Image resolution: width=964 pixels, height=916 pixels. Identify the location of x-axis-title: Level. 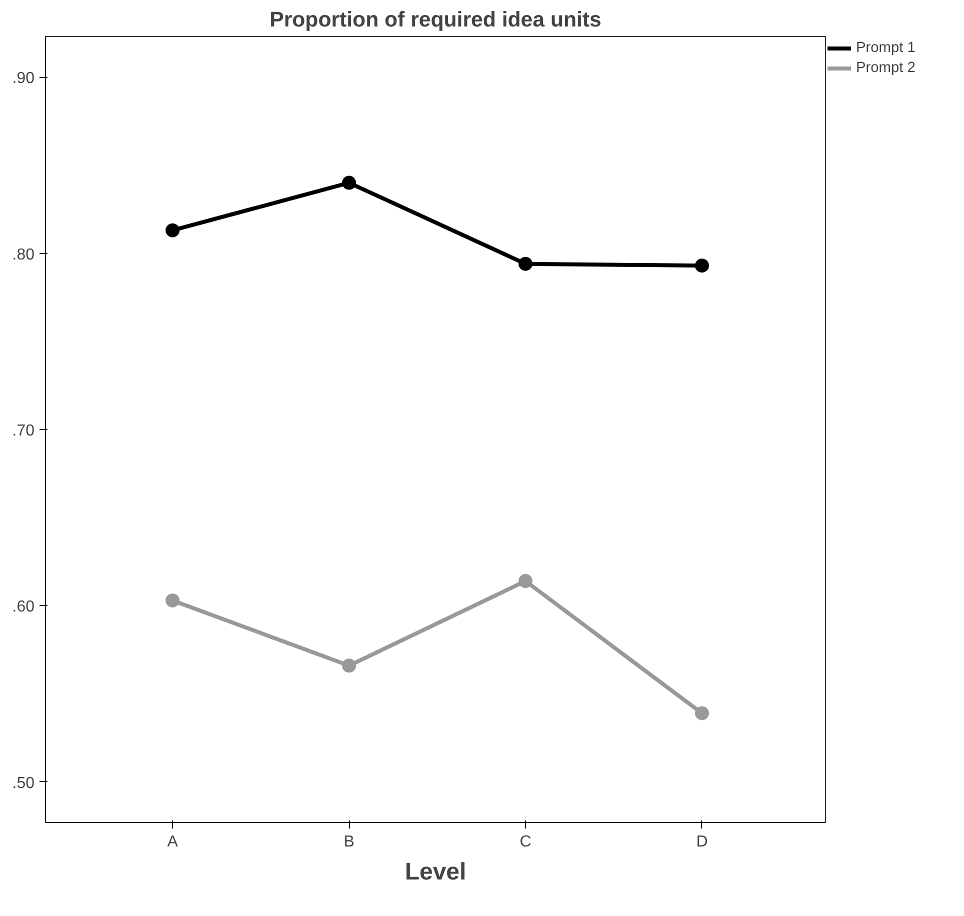
(435, 872).